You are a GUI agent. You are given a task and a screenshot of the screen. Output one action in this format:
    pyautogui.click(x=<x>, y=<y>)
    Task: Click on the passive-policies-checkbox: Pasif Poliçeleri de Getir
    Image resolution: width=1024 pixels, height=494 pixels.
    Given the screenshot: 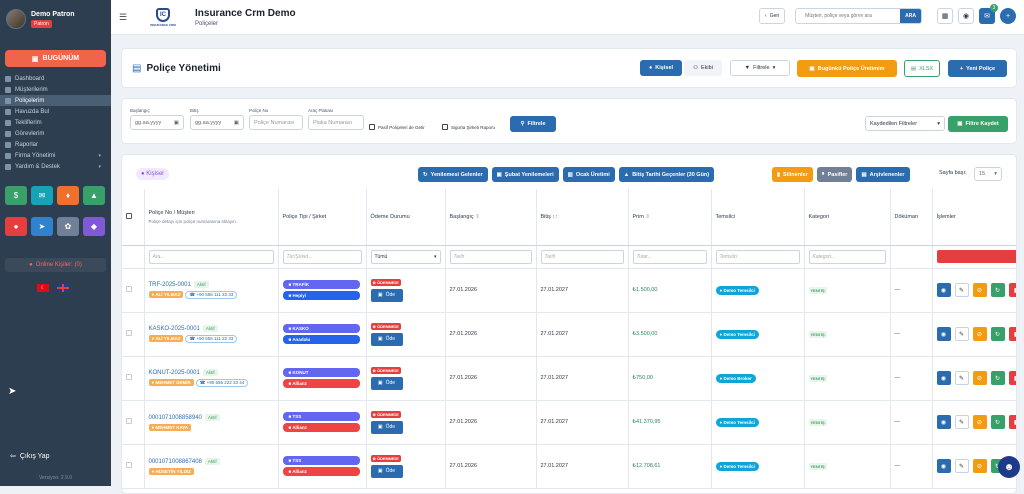 What is the action you would take?
    pyautogui.click(x=397, y=127)
    